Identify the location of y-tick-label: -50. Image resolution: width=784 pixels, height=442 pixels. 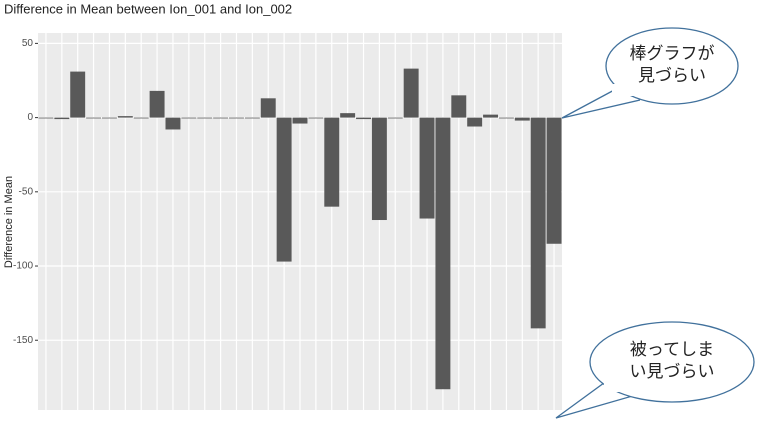
(26, 191).